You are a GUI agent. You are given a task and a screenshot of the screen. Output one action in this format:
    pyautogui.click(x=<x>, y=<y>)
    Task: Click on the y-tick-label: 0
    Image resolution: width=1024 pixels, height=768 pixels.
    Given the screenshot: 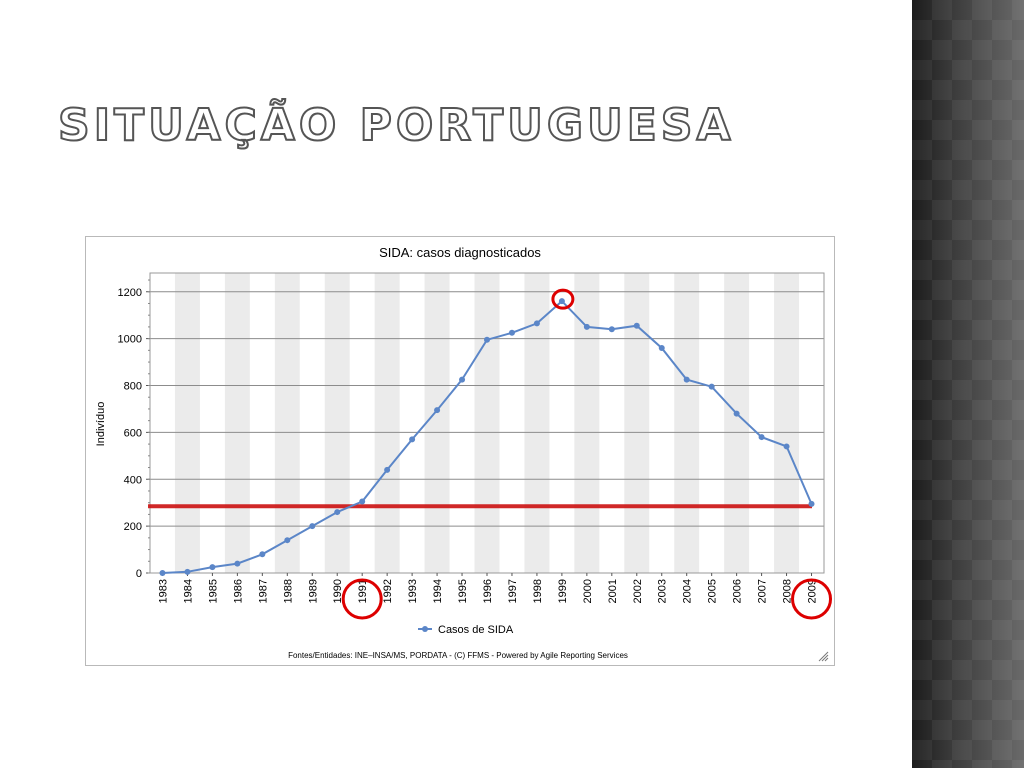 What is the action you would take?
    pyautogui.click(x=139, y=574)
    